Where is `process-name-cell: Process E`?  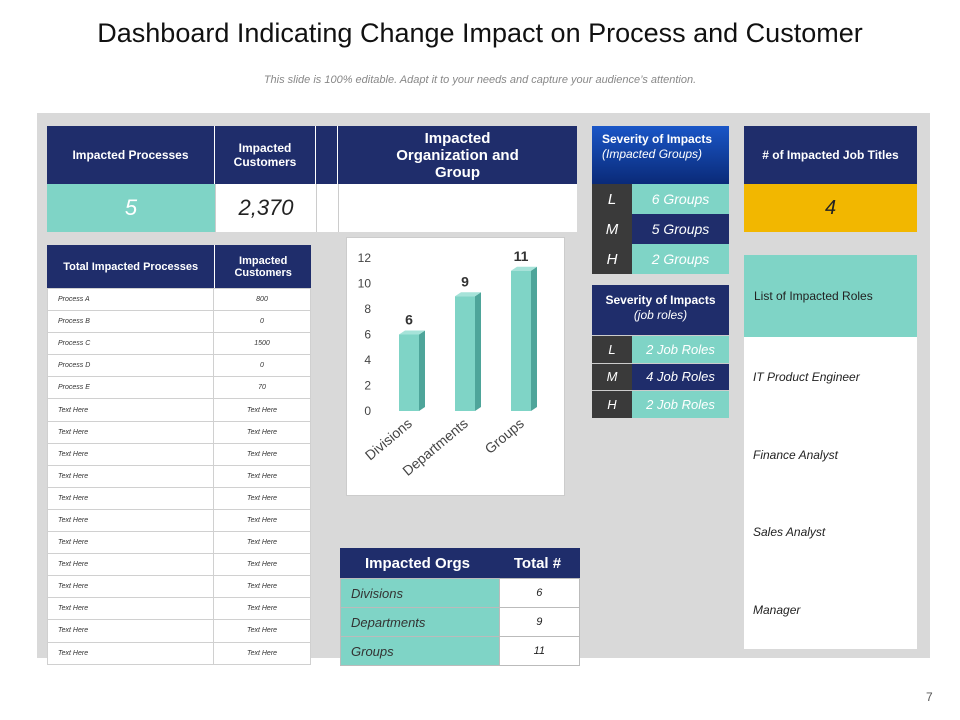 process-name-cell: Process E is located at coordinates (130, 388).